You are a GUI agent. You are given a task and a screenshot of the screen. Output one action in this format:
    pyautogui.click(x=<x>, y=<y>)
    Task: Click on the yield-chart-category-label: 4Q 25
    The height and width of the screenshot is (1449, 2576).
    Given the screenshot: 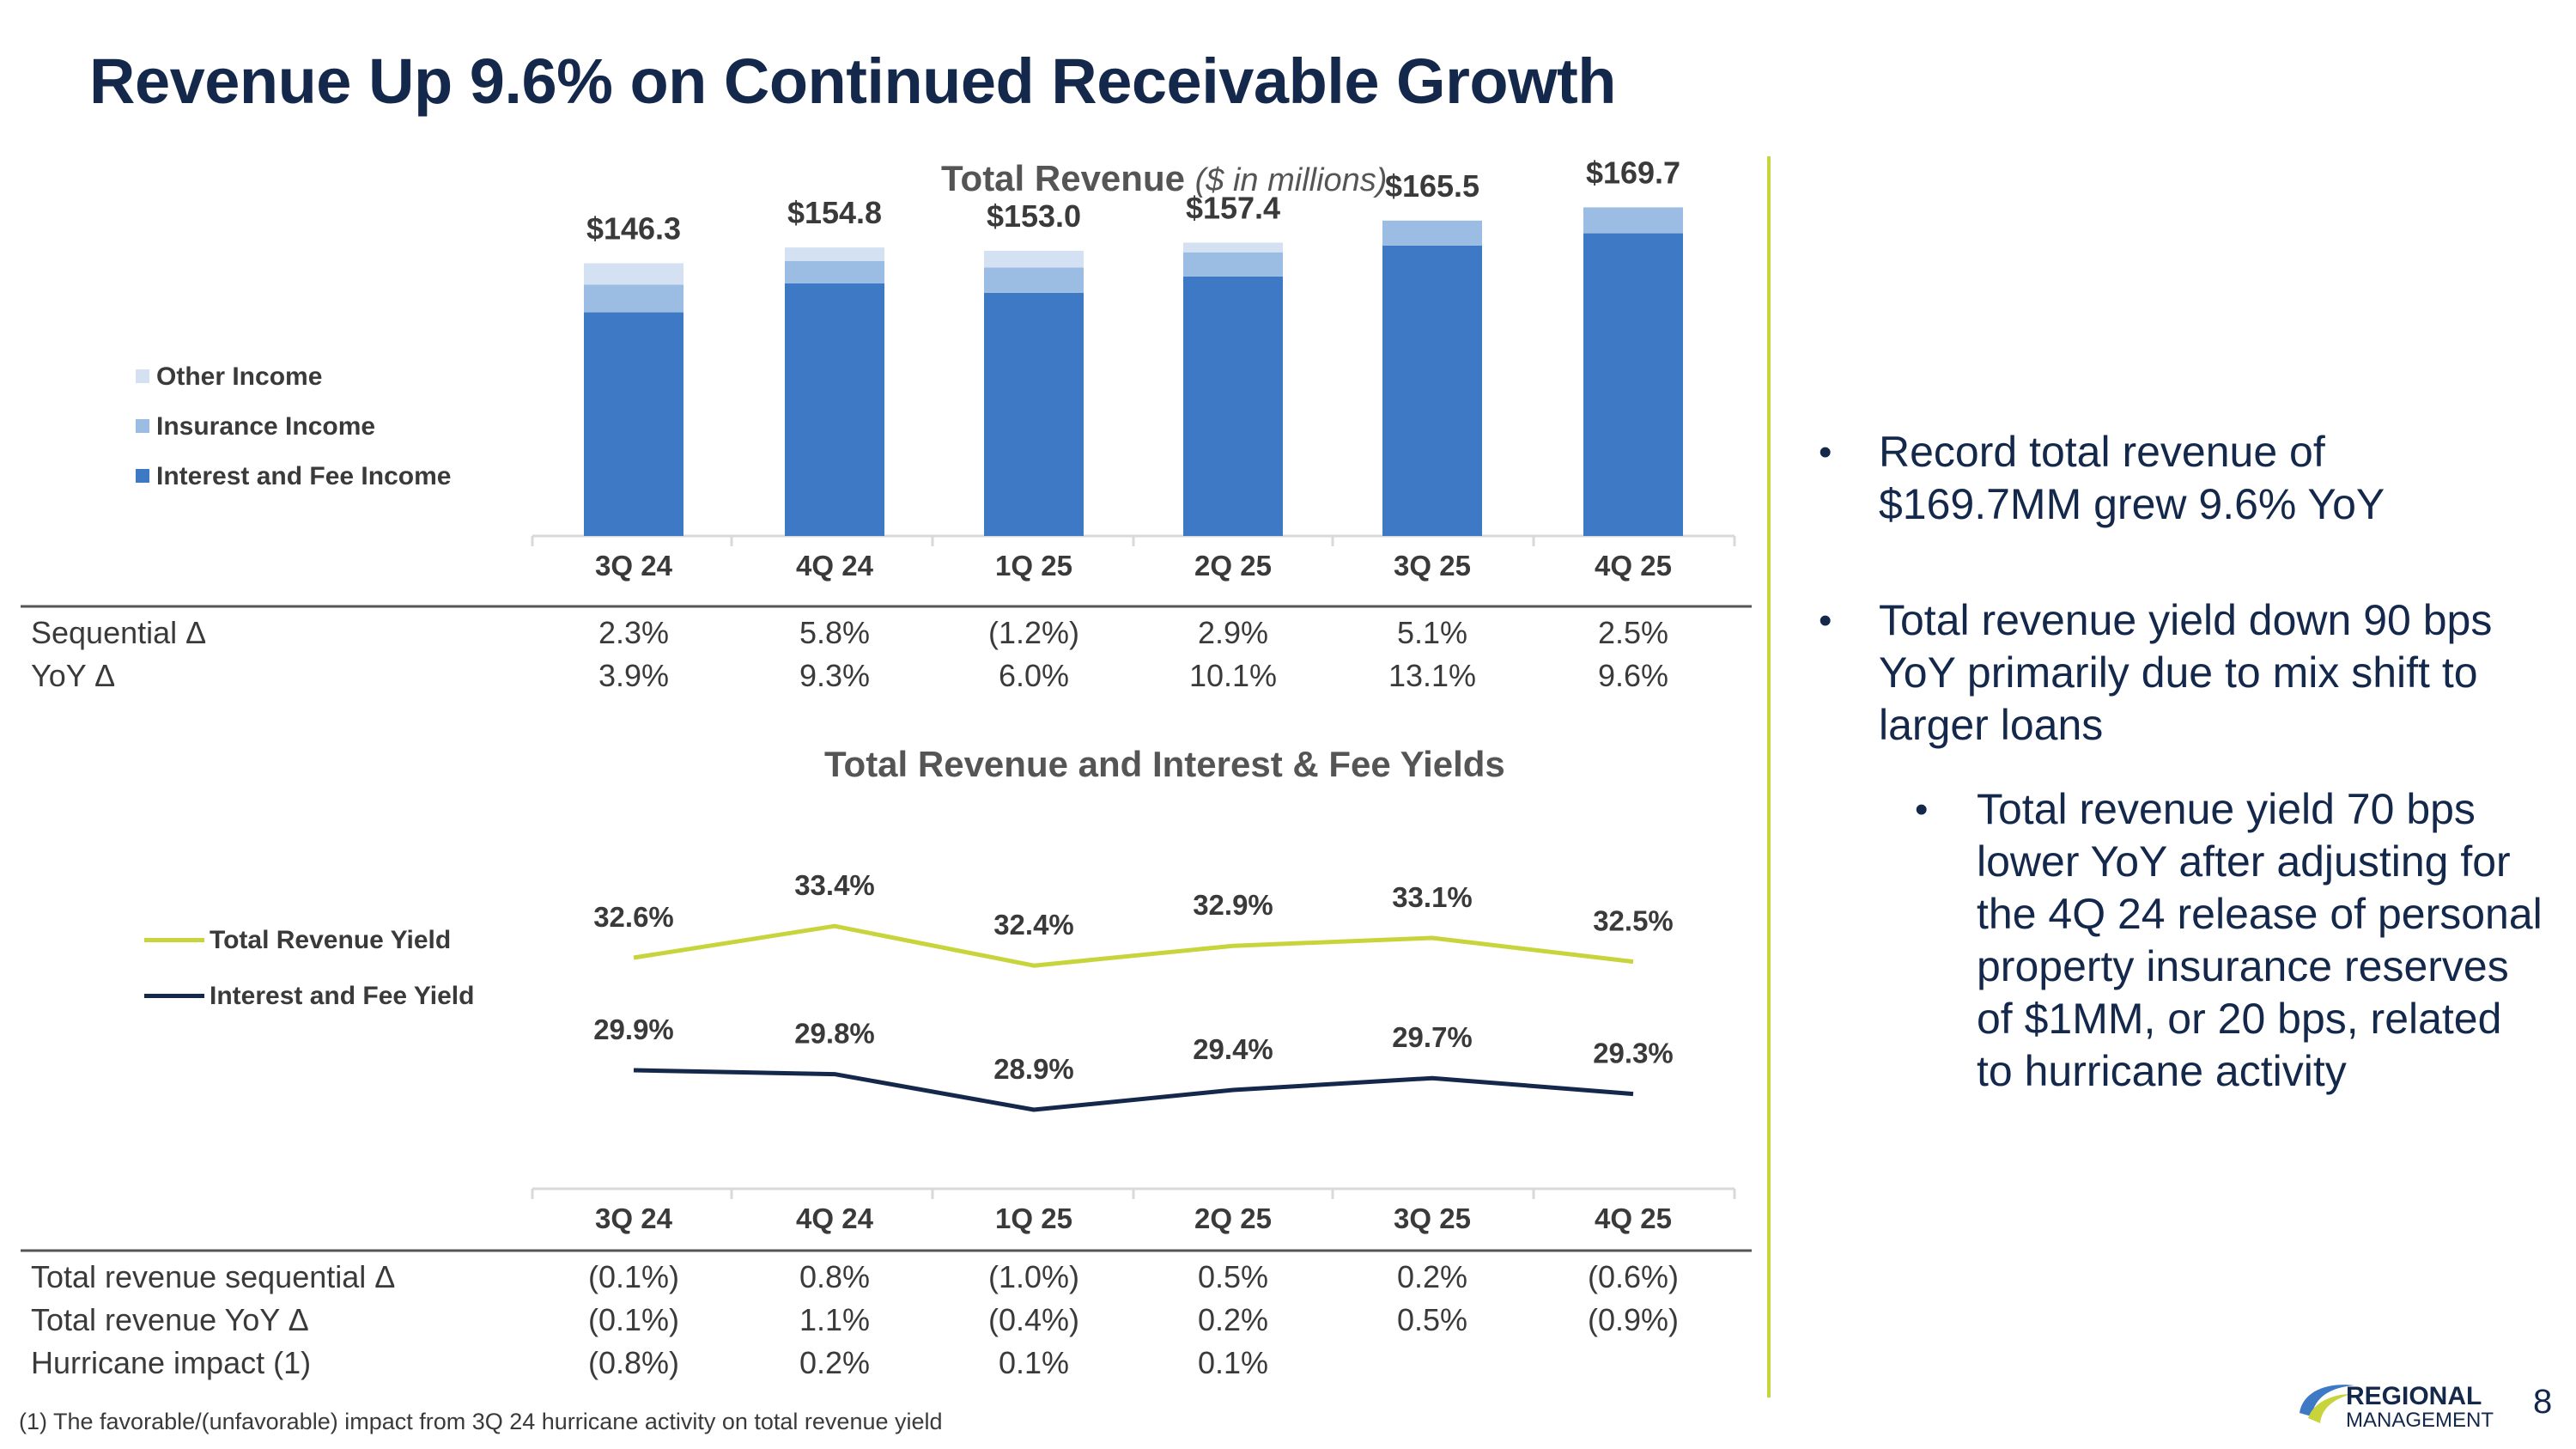 What is the action you would take?
    pyautogui.click(x=1634, y=1218)
    